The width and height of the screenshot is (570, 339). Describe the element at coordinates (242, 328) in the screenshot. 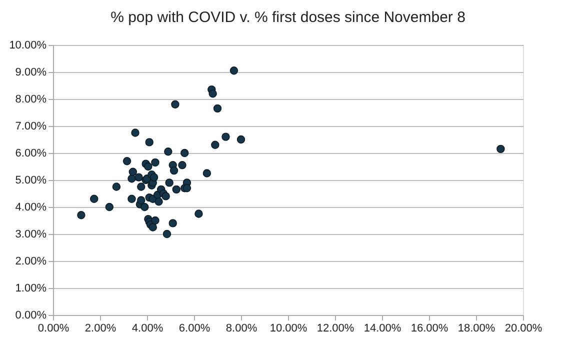

I see `x-tick-label: 8.00%` at that location.